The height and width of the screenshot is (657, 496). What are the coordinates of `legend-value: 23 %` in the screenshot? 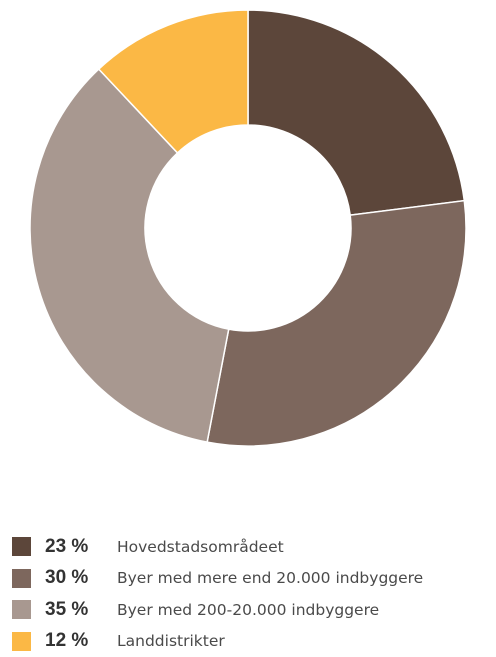 It's located at (81, 547).